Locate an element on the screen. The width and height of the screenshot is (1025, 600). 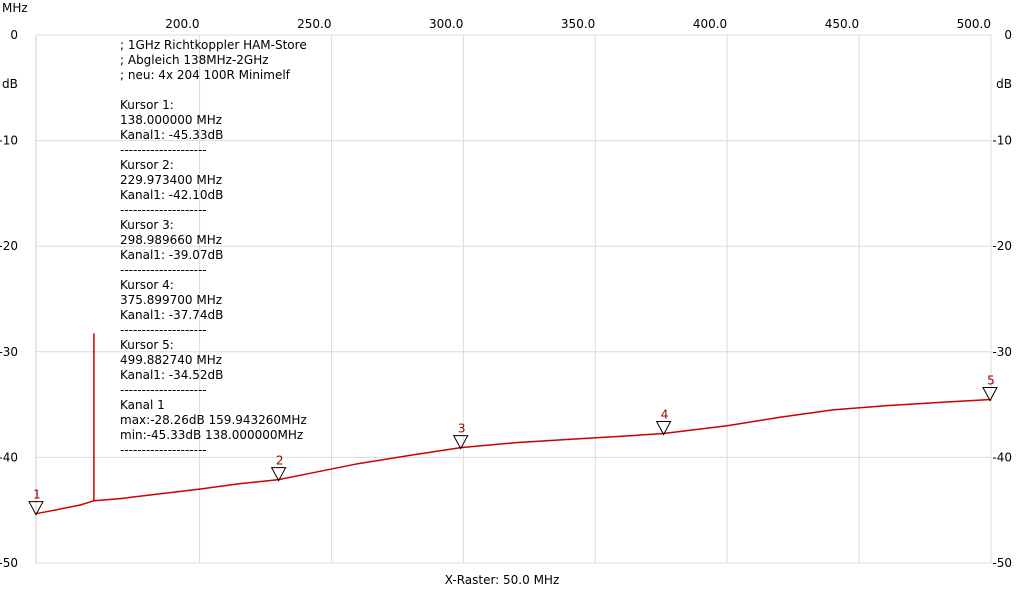
annotation-line: Kursor 1: is located at coordinates (147, 105).